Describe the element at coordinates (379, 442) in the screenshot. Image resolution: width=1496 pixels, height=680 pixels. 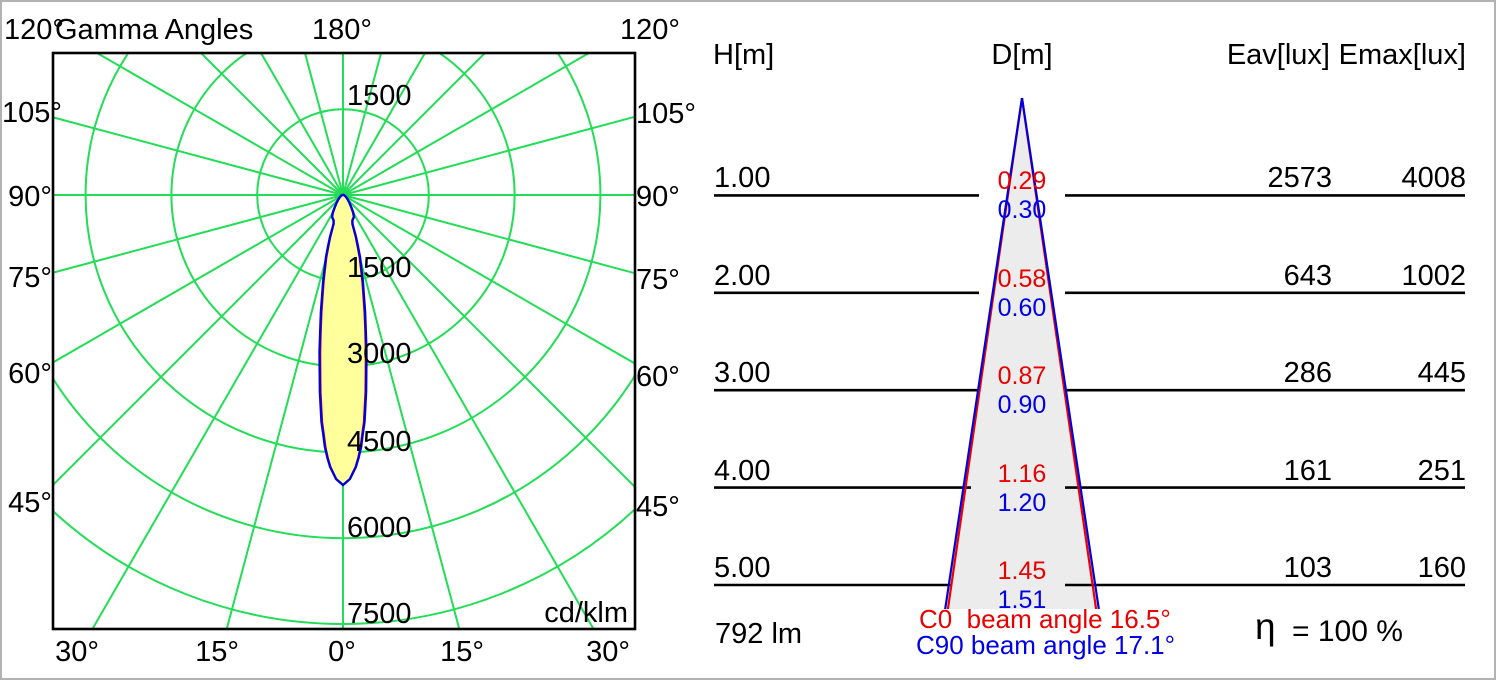
I see `ring-label-4500: 4500` at that location.